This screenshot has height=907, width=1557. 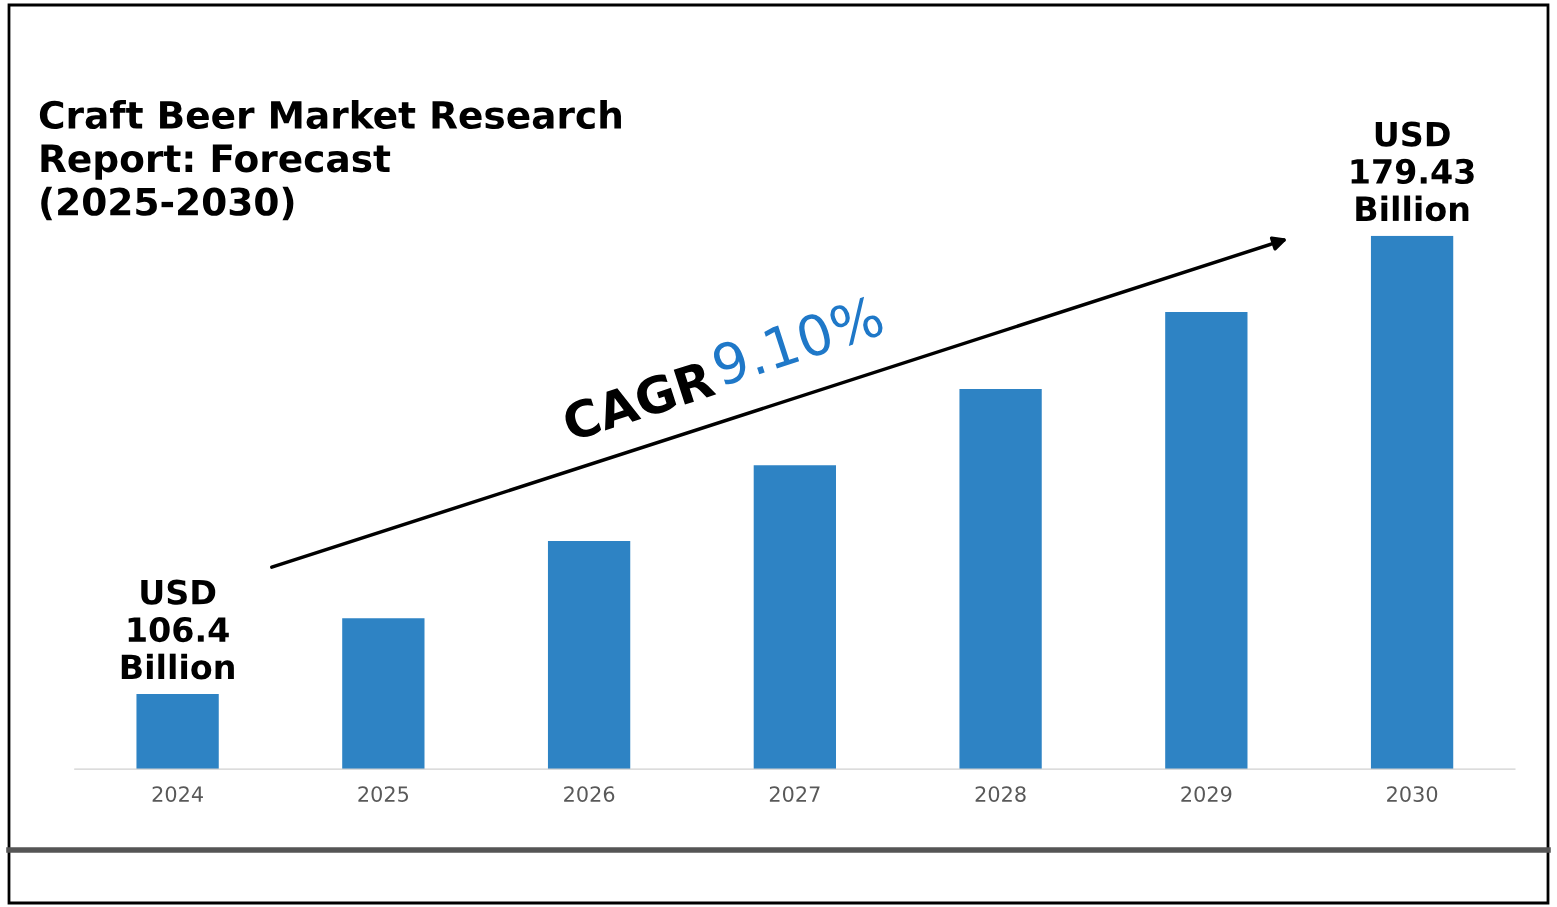 I want to click on x-tick-label: 2025, so click(x=383, y=794).